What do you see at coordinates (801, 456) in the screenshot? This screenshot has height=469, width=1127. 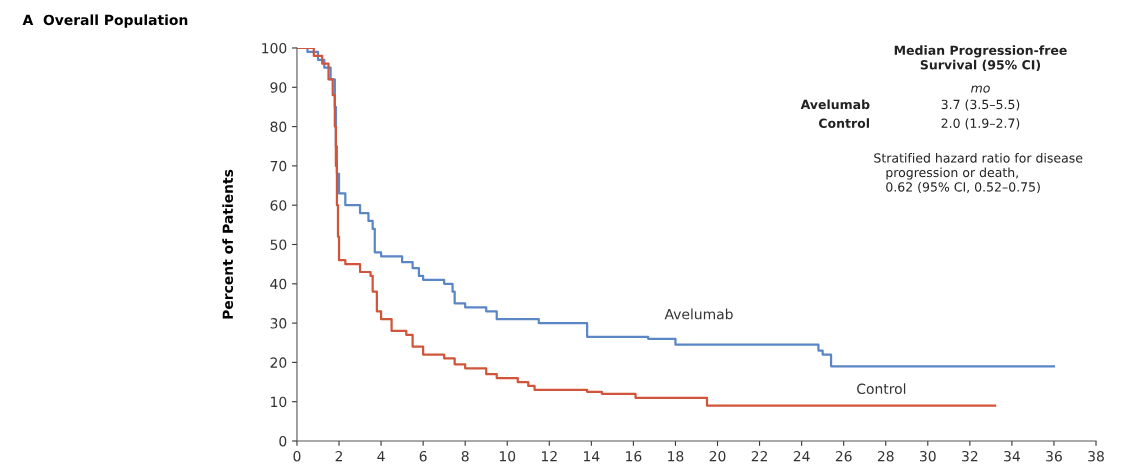 I see `x-tick-label: 24` at bounding box center [801, 456].